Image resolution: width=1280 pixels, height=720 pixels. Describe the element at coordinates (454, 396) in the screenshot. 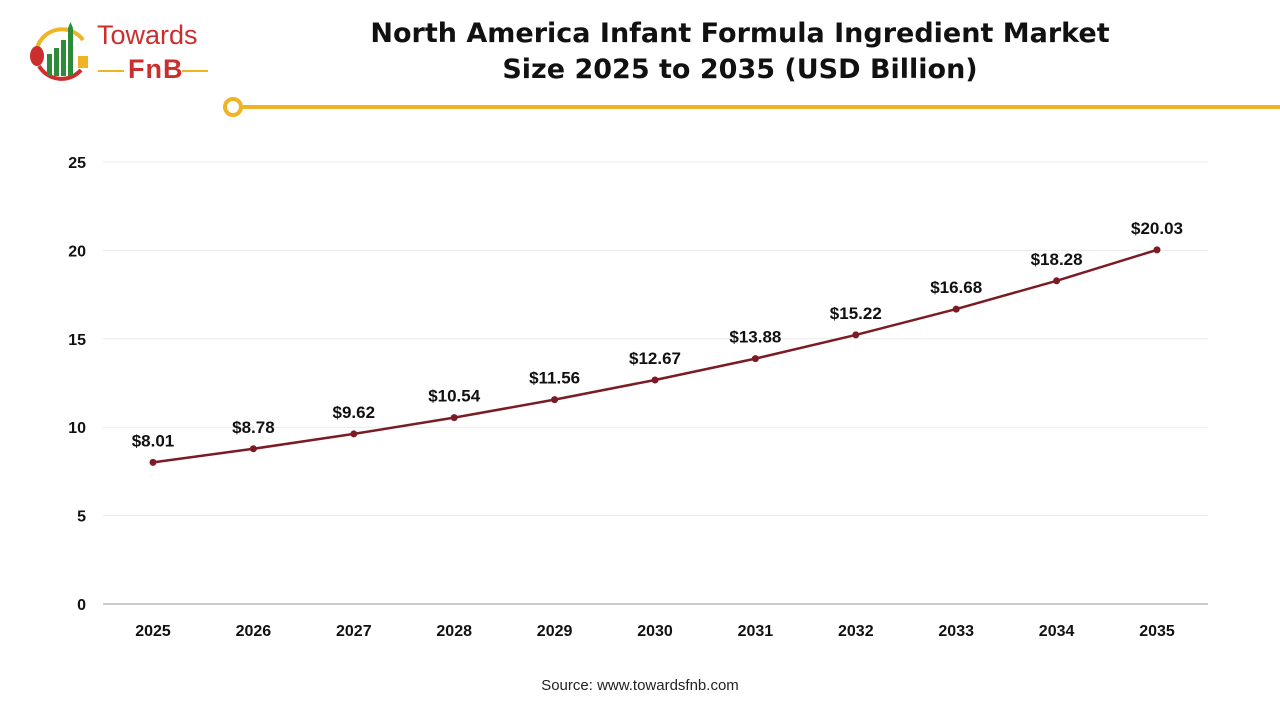

I see `data-label: $10.54` at that location.